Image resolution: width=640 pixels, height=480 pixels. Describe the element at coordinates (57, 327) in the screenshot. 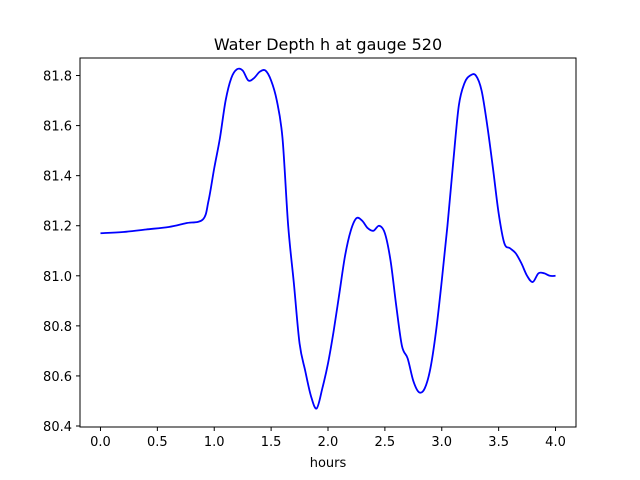

I see `y-tick-label: 80.8` at that location.